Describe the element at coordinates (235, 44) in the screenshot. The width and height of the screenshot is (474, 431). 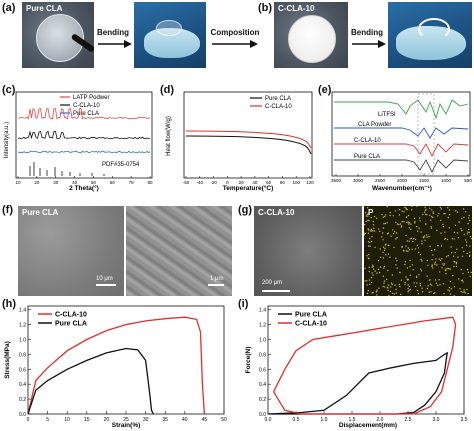
I see `arrow-right-icon` at that location.